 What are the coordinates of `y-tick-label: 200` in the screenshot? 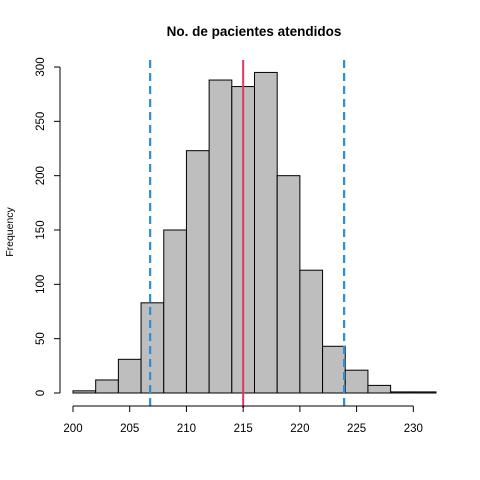 It's located at (41, 175).